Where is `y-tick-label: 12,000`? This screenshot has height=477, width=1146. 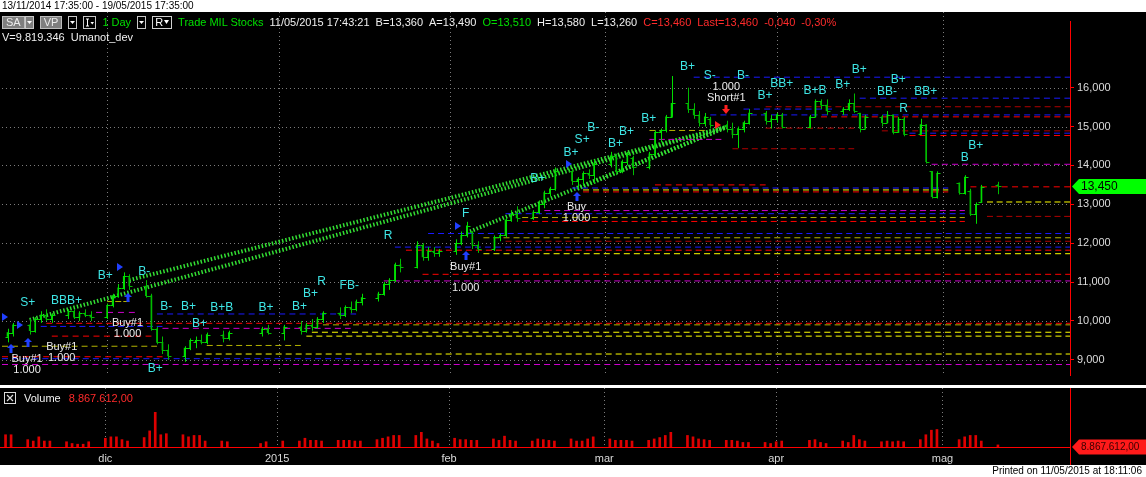
y-tick-label: 12,000 is located at coordinates (1094, 242).